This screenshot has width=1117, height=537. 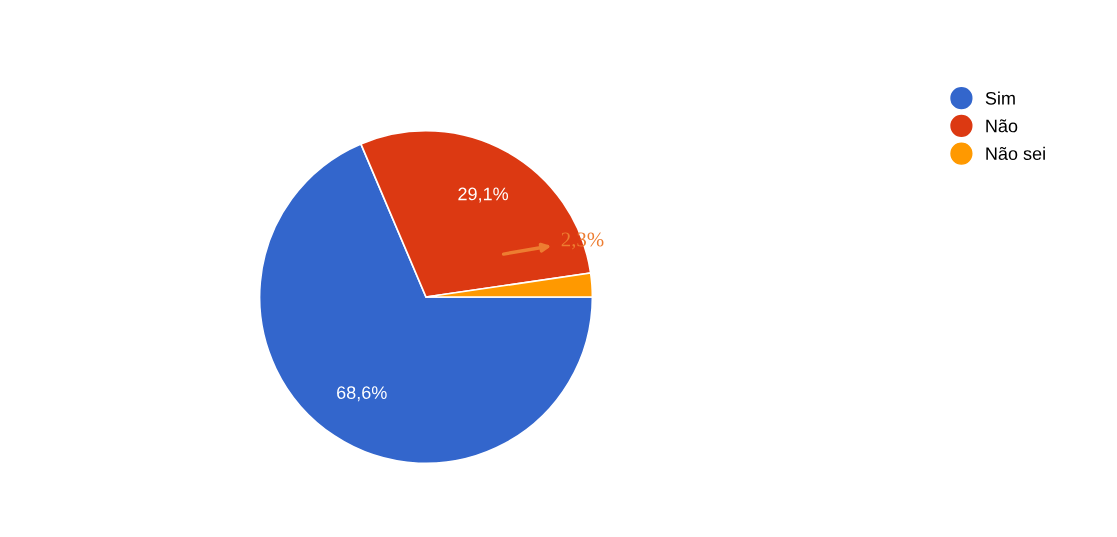 I want to click on data-label: 29,1%, so click(x=483, y=195).